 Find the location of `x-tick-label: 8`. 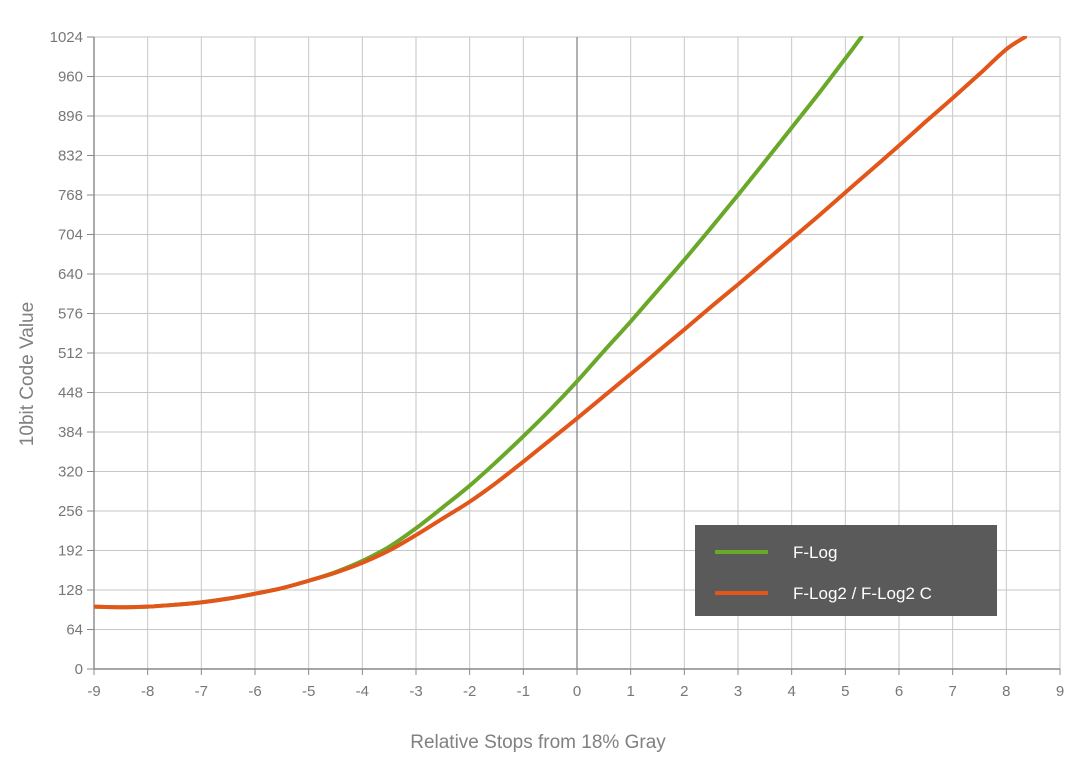

x-tick-label: 8 is located at coordinates (1006, 691).